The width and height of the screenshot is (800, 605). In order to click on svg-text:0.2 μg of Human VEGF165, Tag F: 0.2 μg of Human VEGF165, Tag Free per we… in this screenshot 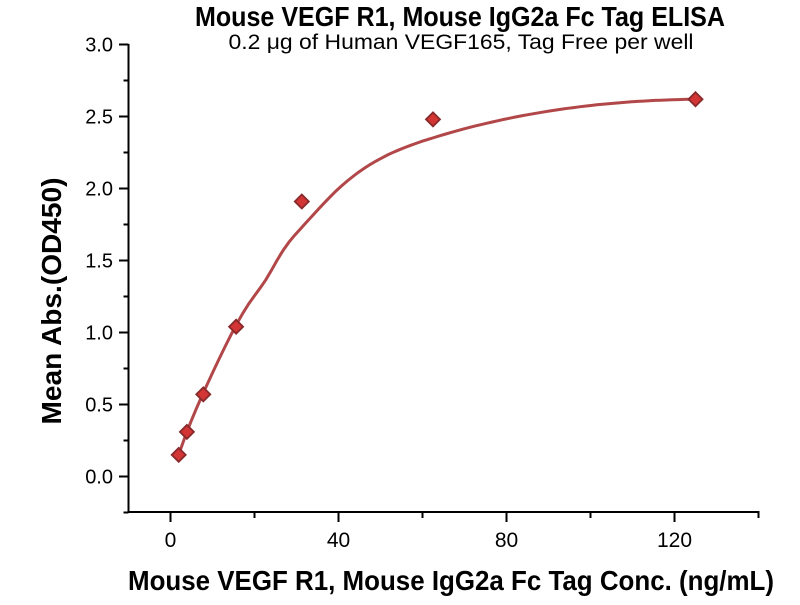, I will do `click(461, 42)`.